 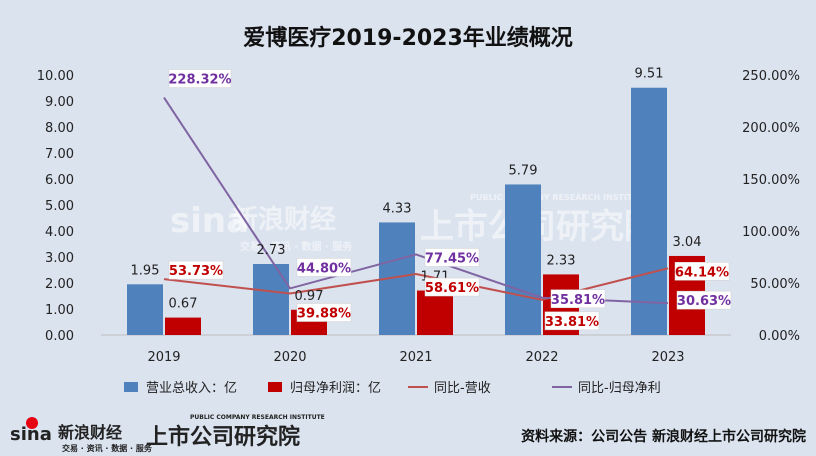 I want to click on revenue-yoy-line, so click(x=416, y=284).